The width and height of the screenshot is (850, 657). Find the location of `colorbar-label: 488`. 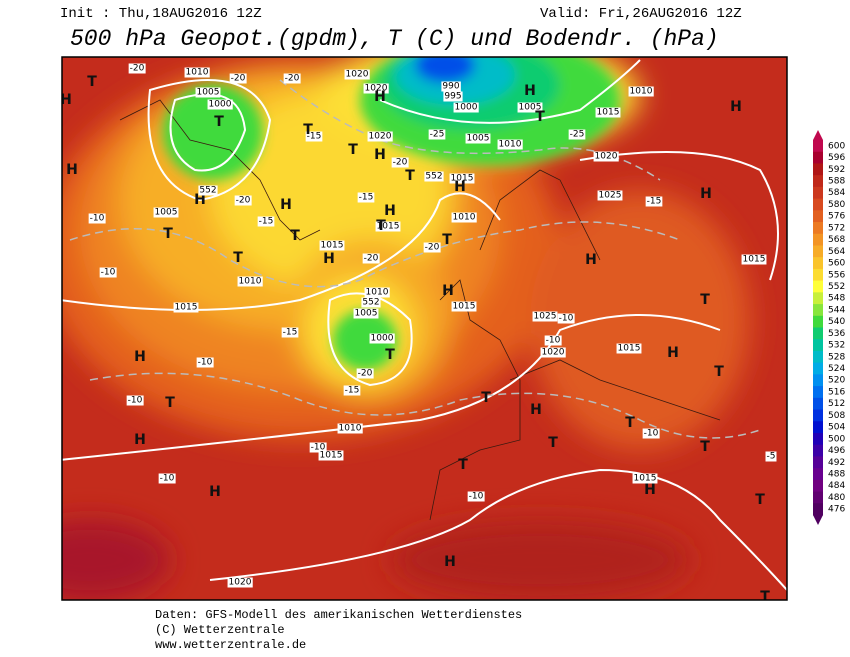

colorbar-label: 488 is located at coordinates (836, 474).